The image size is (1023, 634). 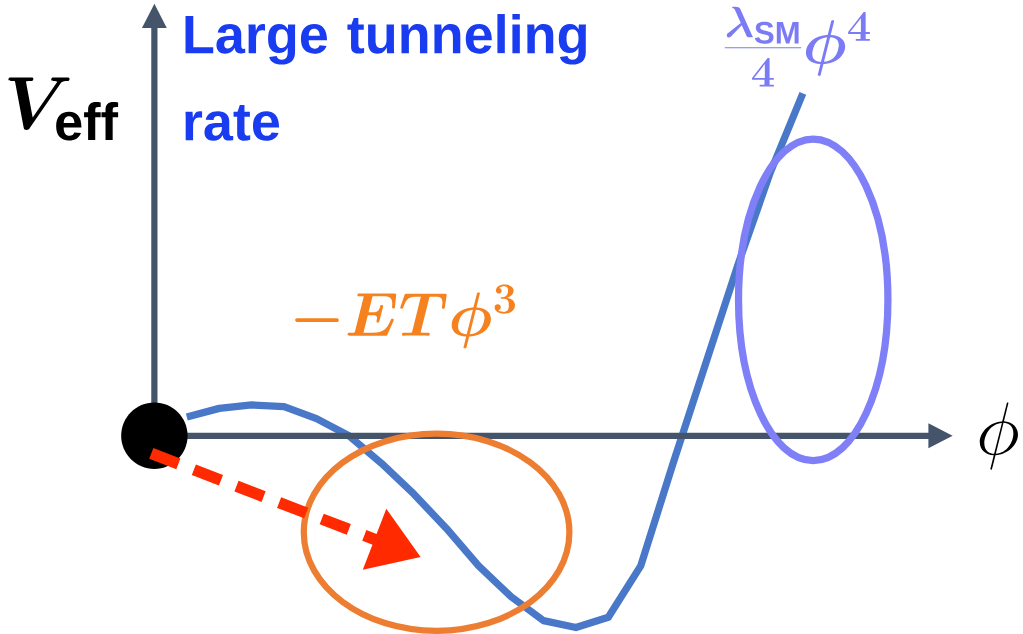 What do you see at coordinates (405, 316) in the screenshot?
I see `annotation: $-ET\phi^{3}$` at bounding box center [405, 316].